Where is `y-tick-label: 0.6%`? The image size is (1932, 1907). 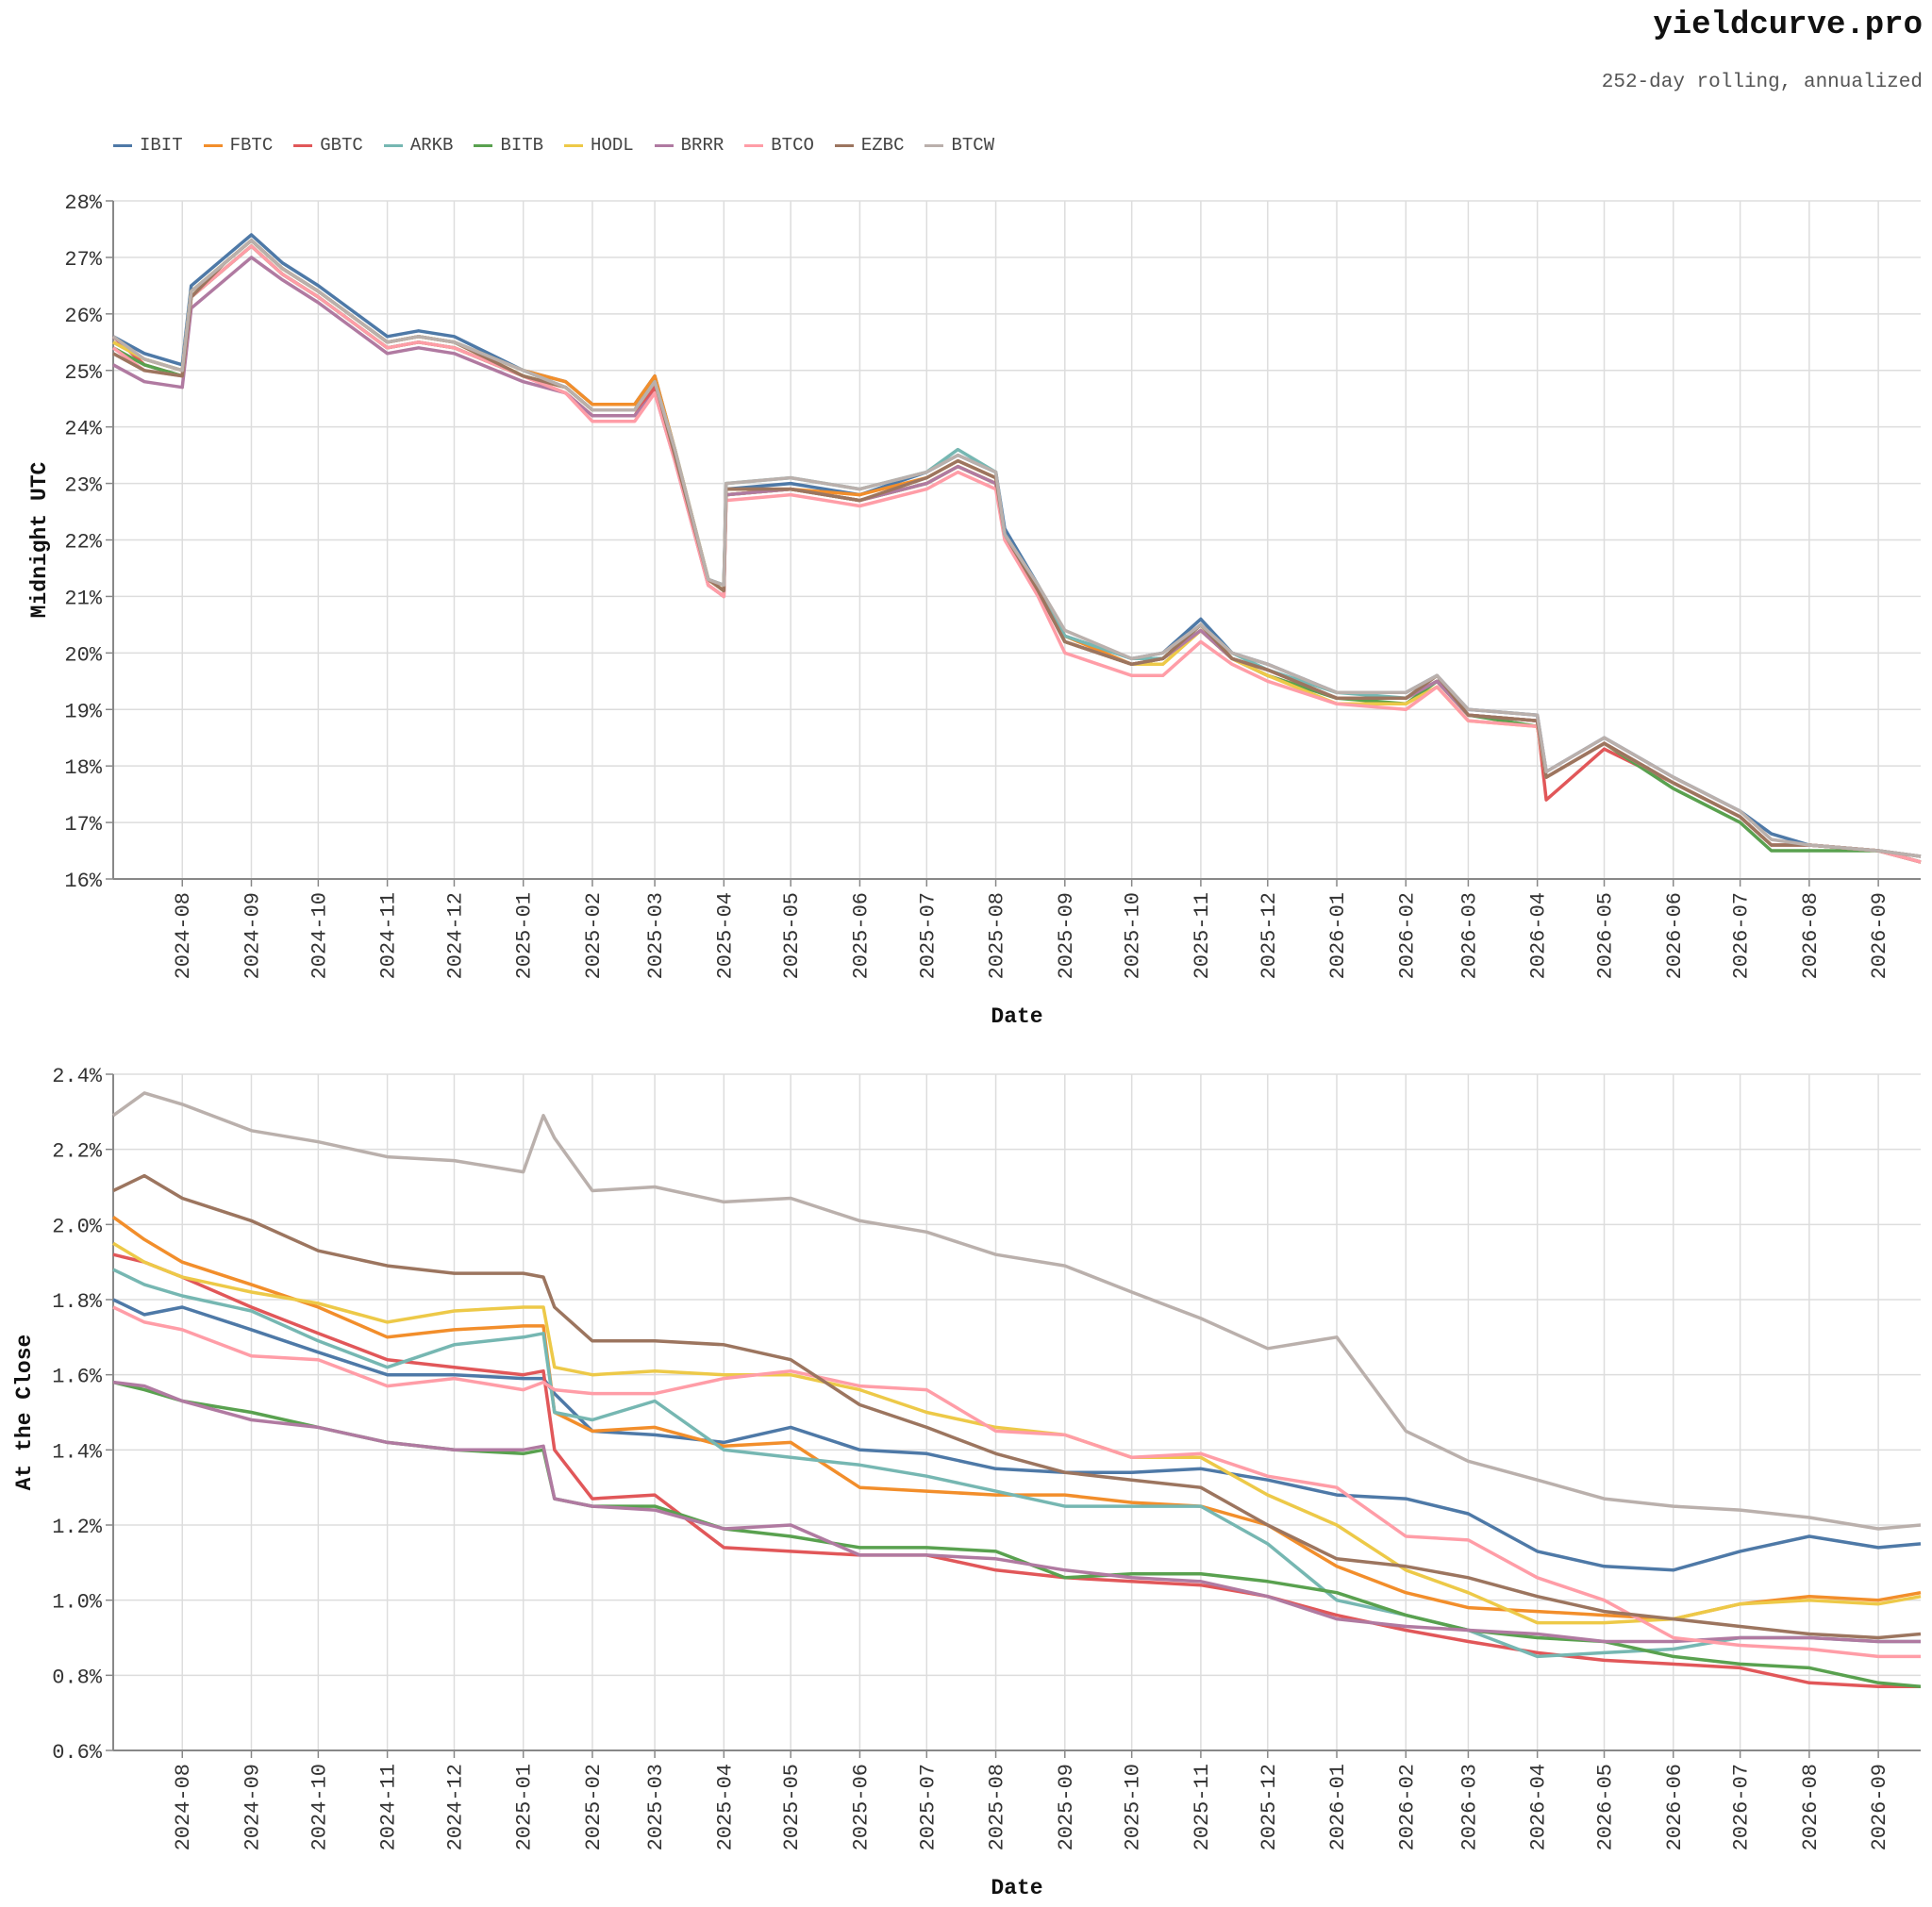
y-tick-label: 0.6% is located at coordinates (77, 1753).